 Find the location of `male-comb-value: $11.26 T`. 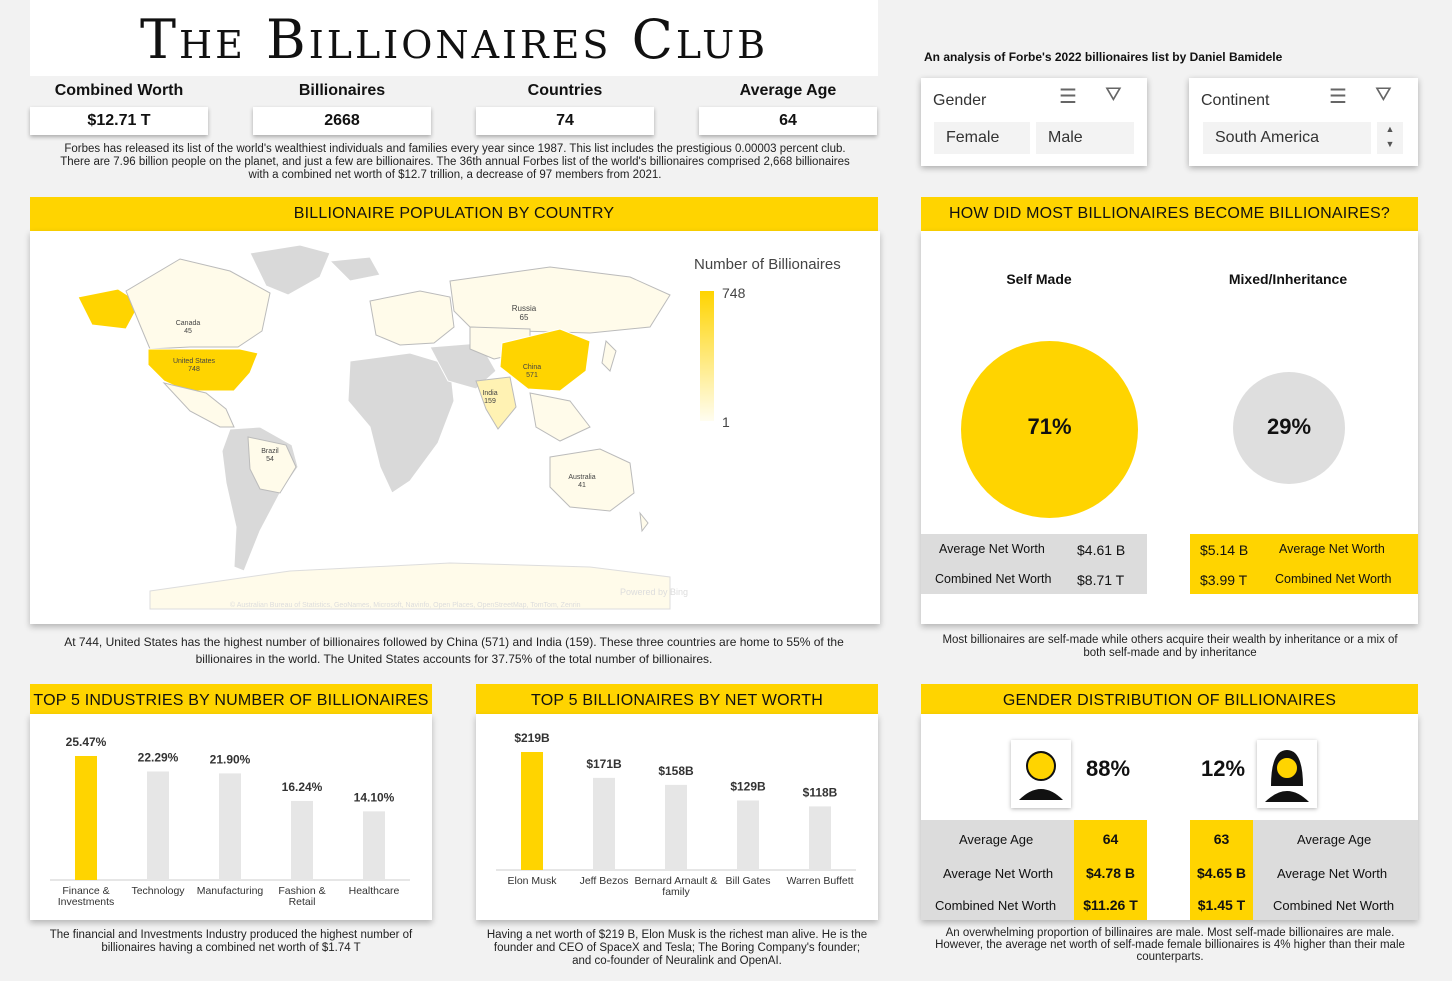

male-comb-value: $11.26 T is located at coordinates (1110, 905).